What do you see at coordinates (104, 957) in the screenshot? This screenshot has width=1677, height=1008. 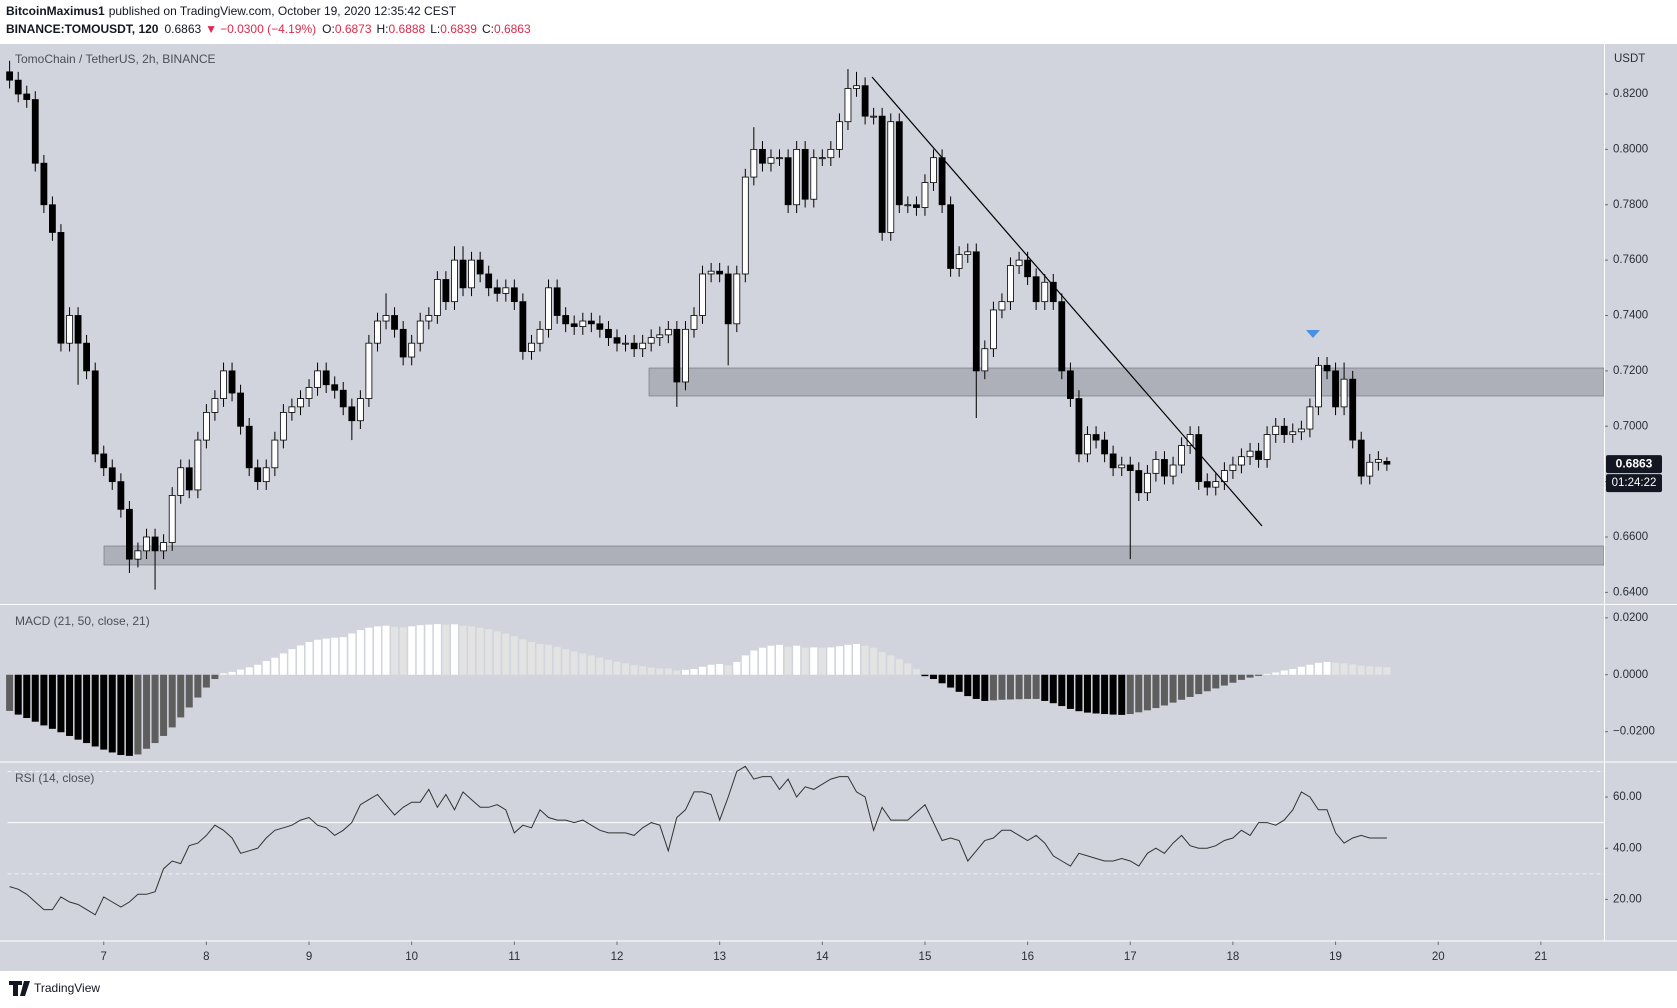 I see `x-tick-label: 7` at bounding box center [104, 957].